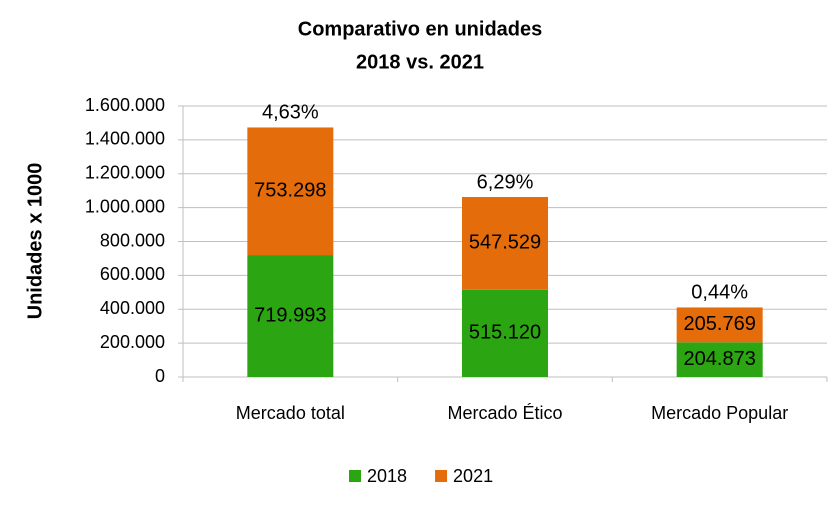  I want to click on chart-title: Comparativo en unidades, so click(420, 29).